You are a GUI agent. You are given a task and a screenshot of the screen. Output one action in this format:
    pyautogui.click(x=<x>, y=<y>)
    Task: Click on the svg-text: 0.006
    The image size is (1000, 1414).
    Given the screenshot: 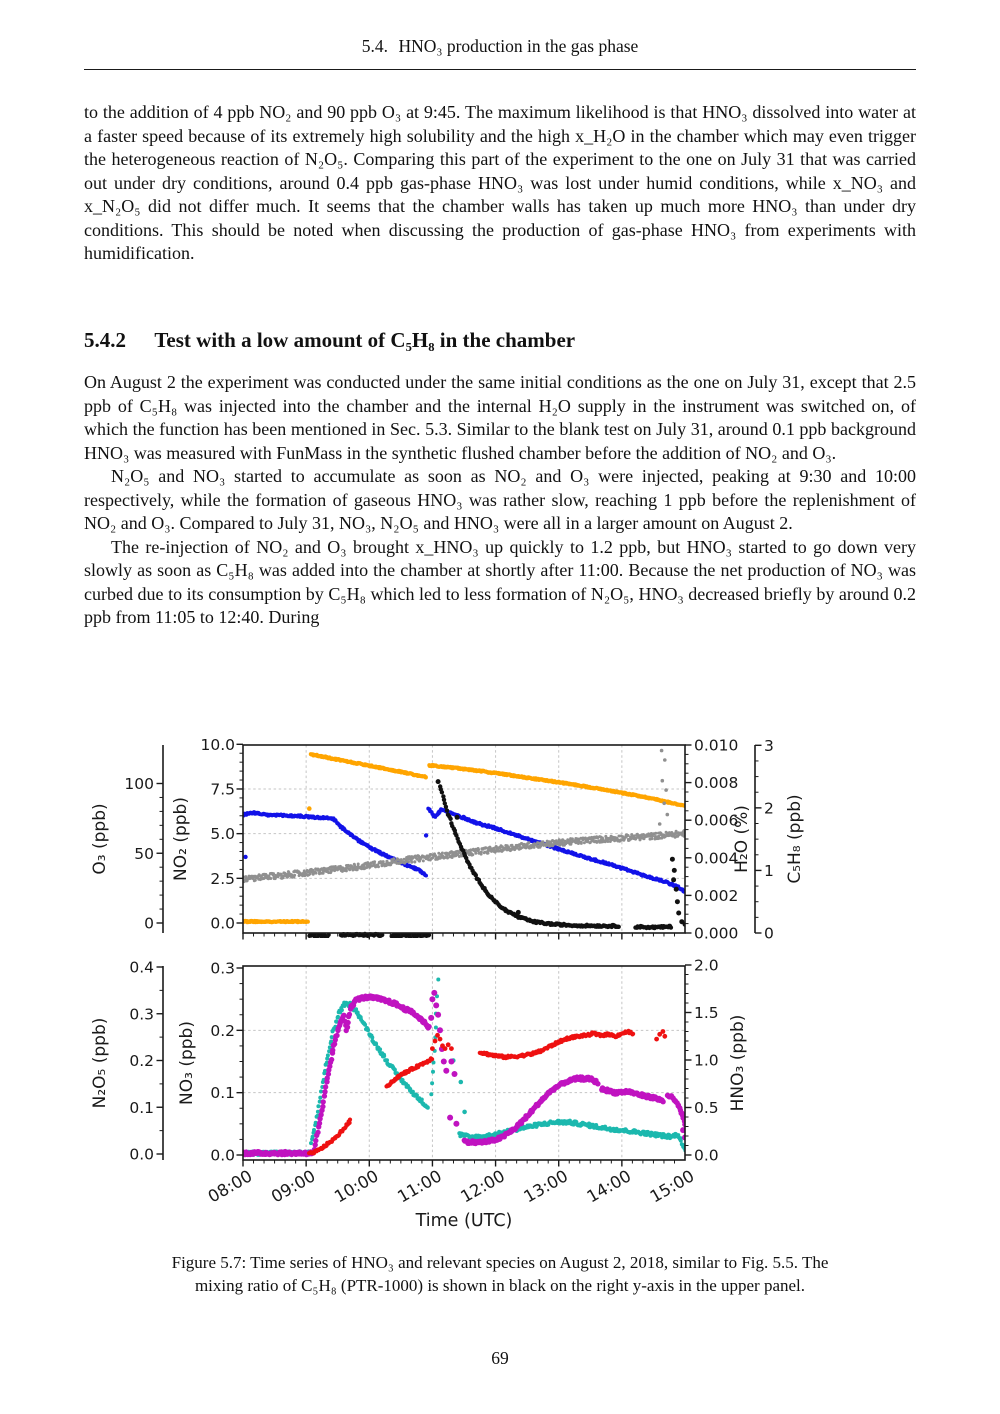 What is the action you would take?
    pyautogui.click(x=716, y=821)
    